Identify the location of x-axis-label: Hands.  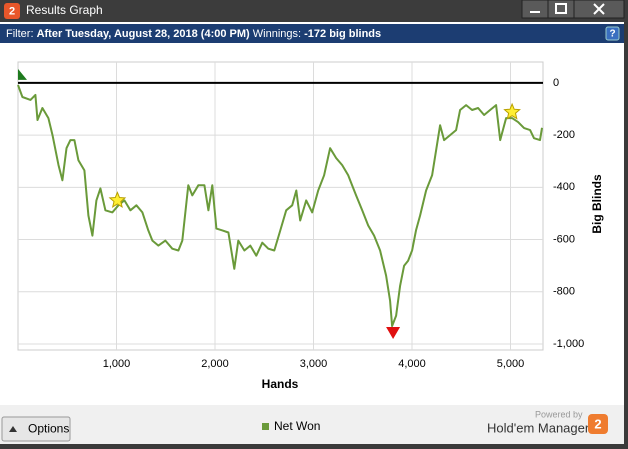
(280, 384).